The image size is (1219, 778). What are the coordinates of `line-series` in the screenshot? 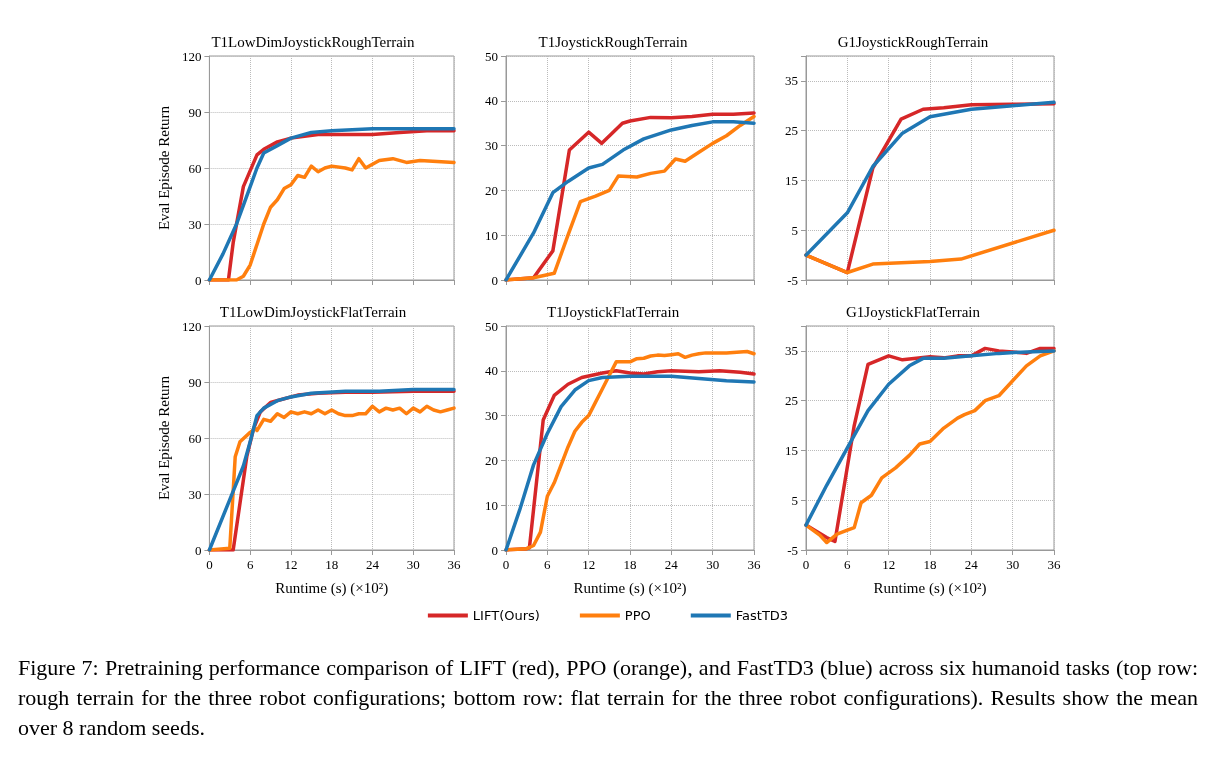 It's located at (930, 251).